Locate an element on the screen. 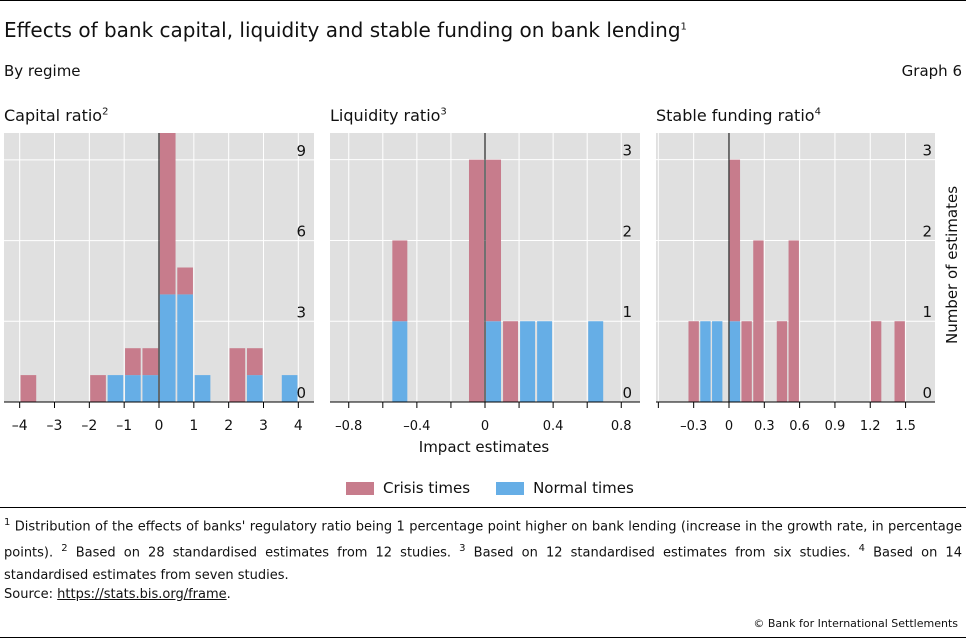 The image size is (966, 642). chart-subtitle: By regime is located at coordinates (42, 71).